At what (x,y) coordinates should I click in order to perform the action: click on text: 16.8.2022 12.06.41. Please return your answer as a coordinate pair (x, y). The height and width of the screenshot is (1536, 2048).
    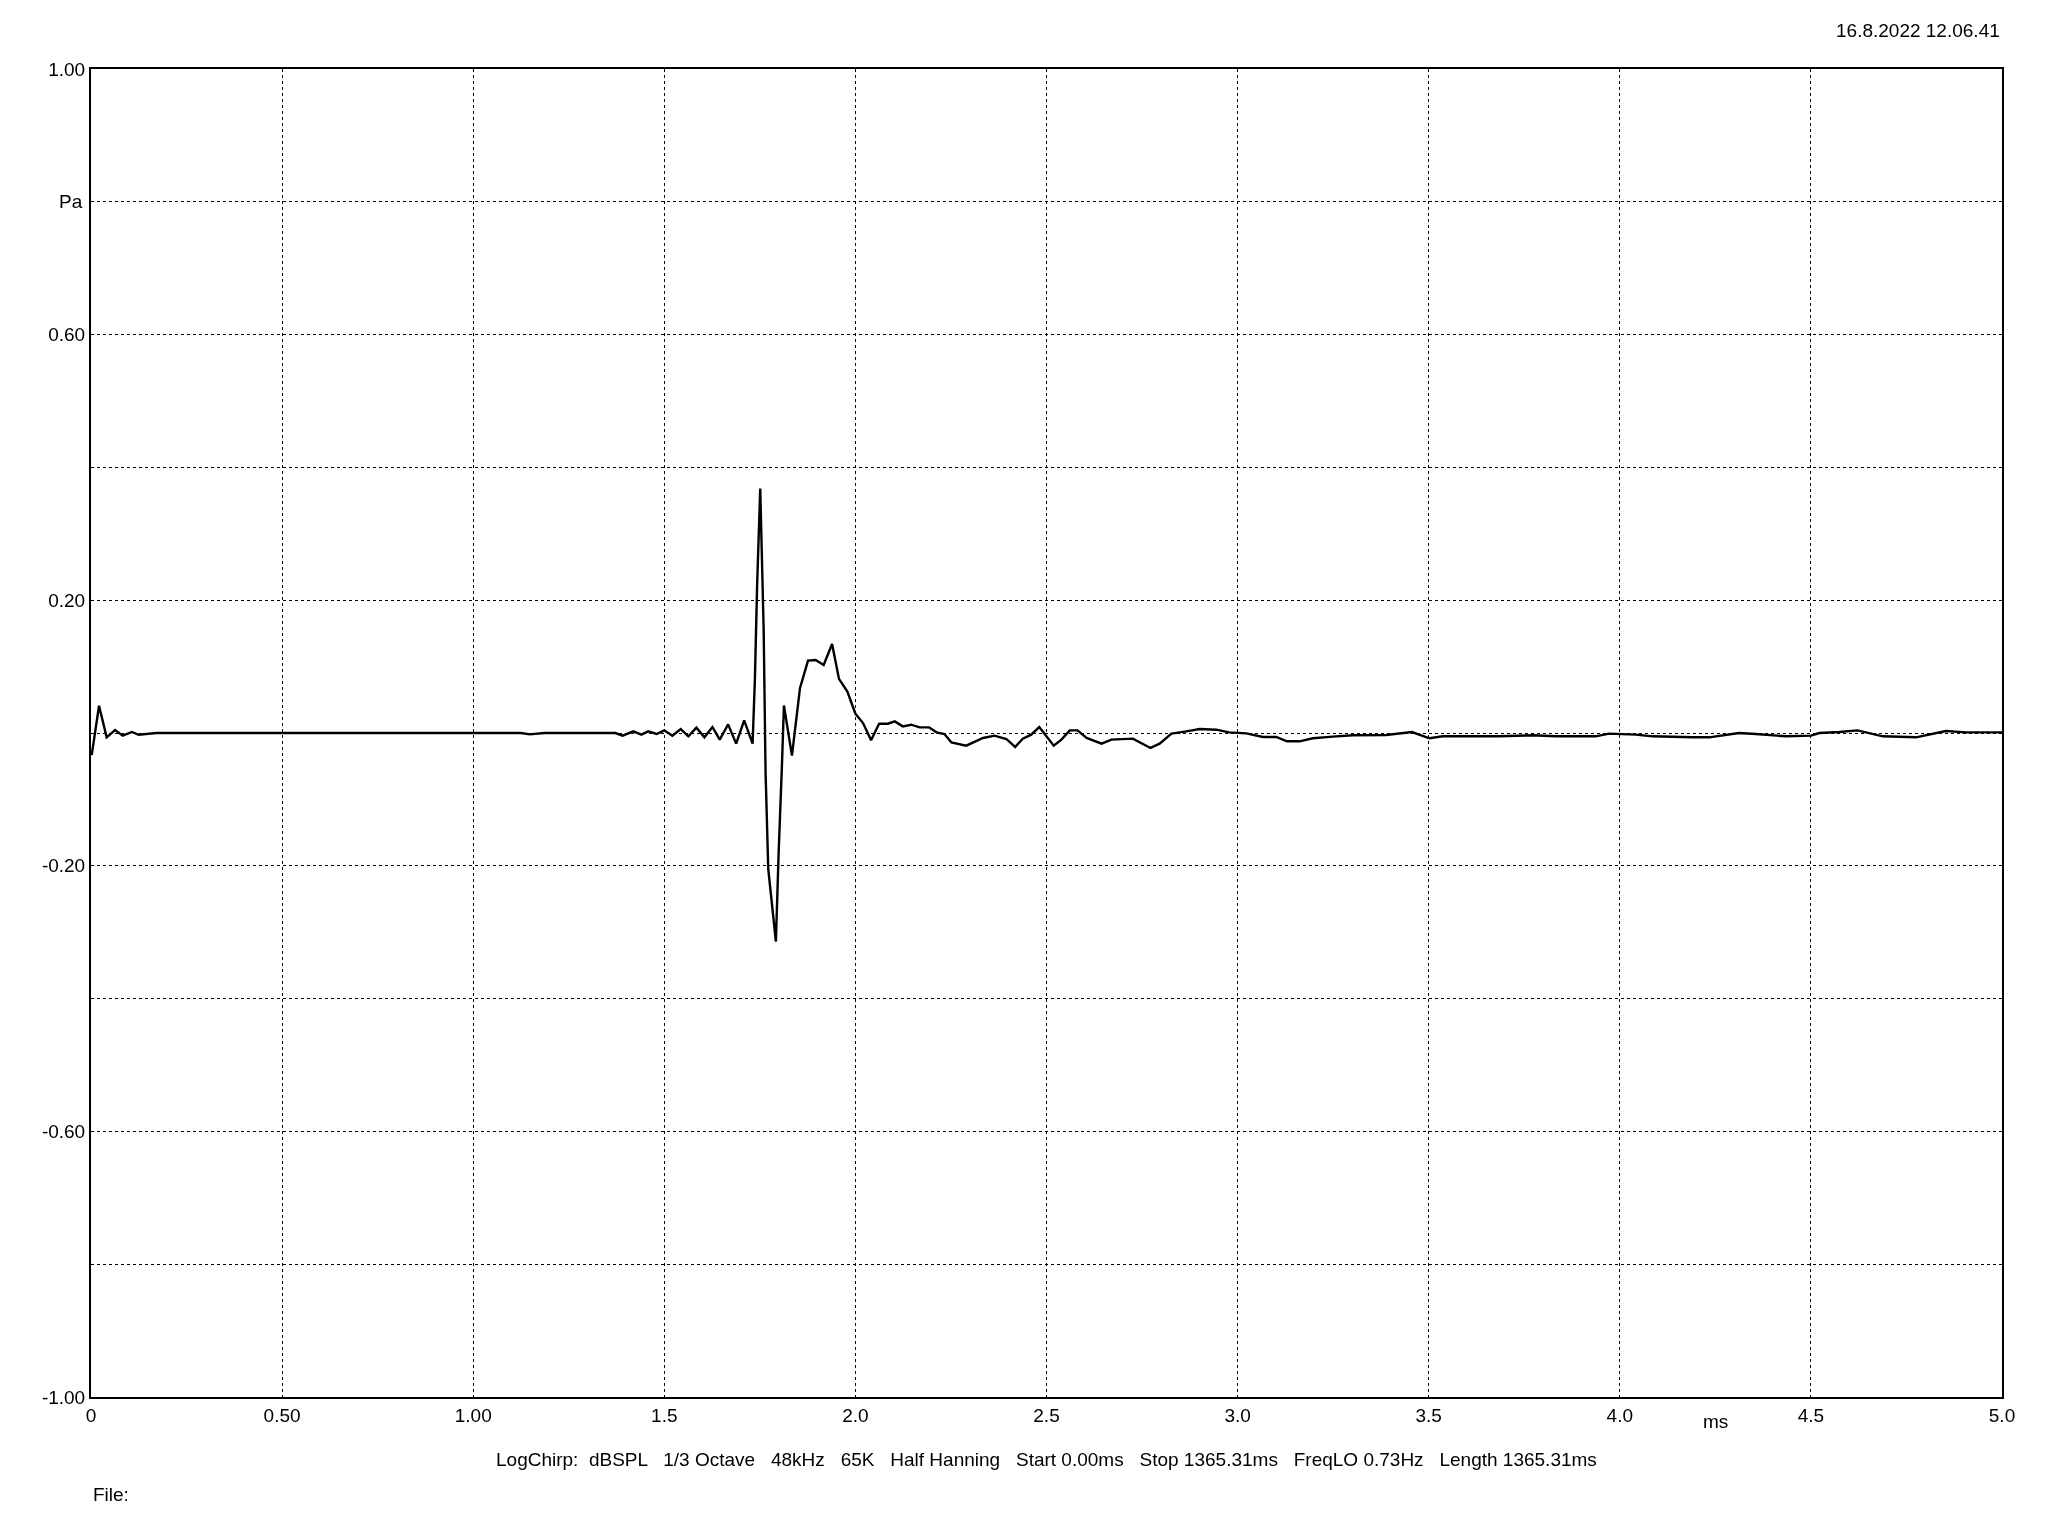
    Looking at the image, I should click on (1918, 30).